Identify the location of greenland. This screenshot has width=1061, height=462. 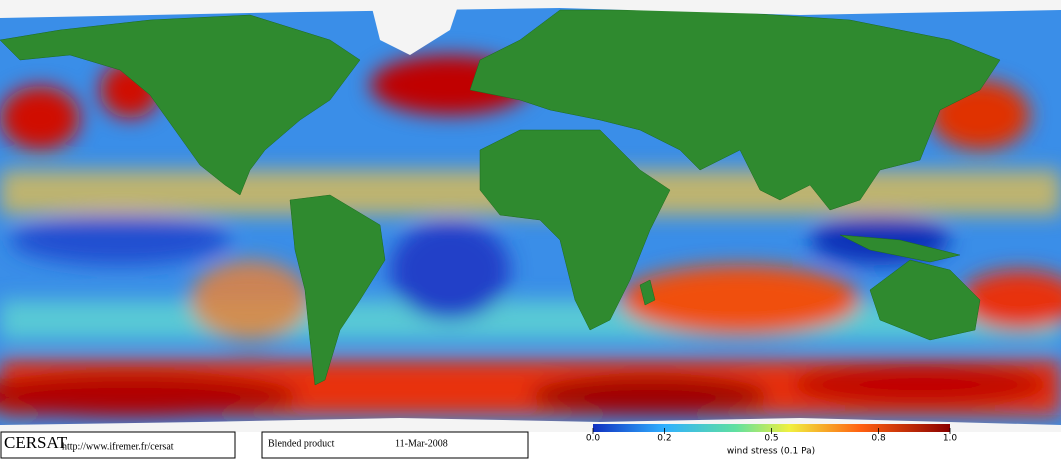
(415, 27).